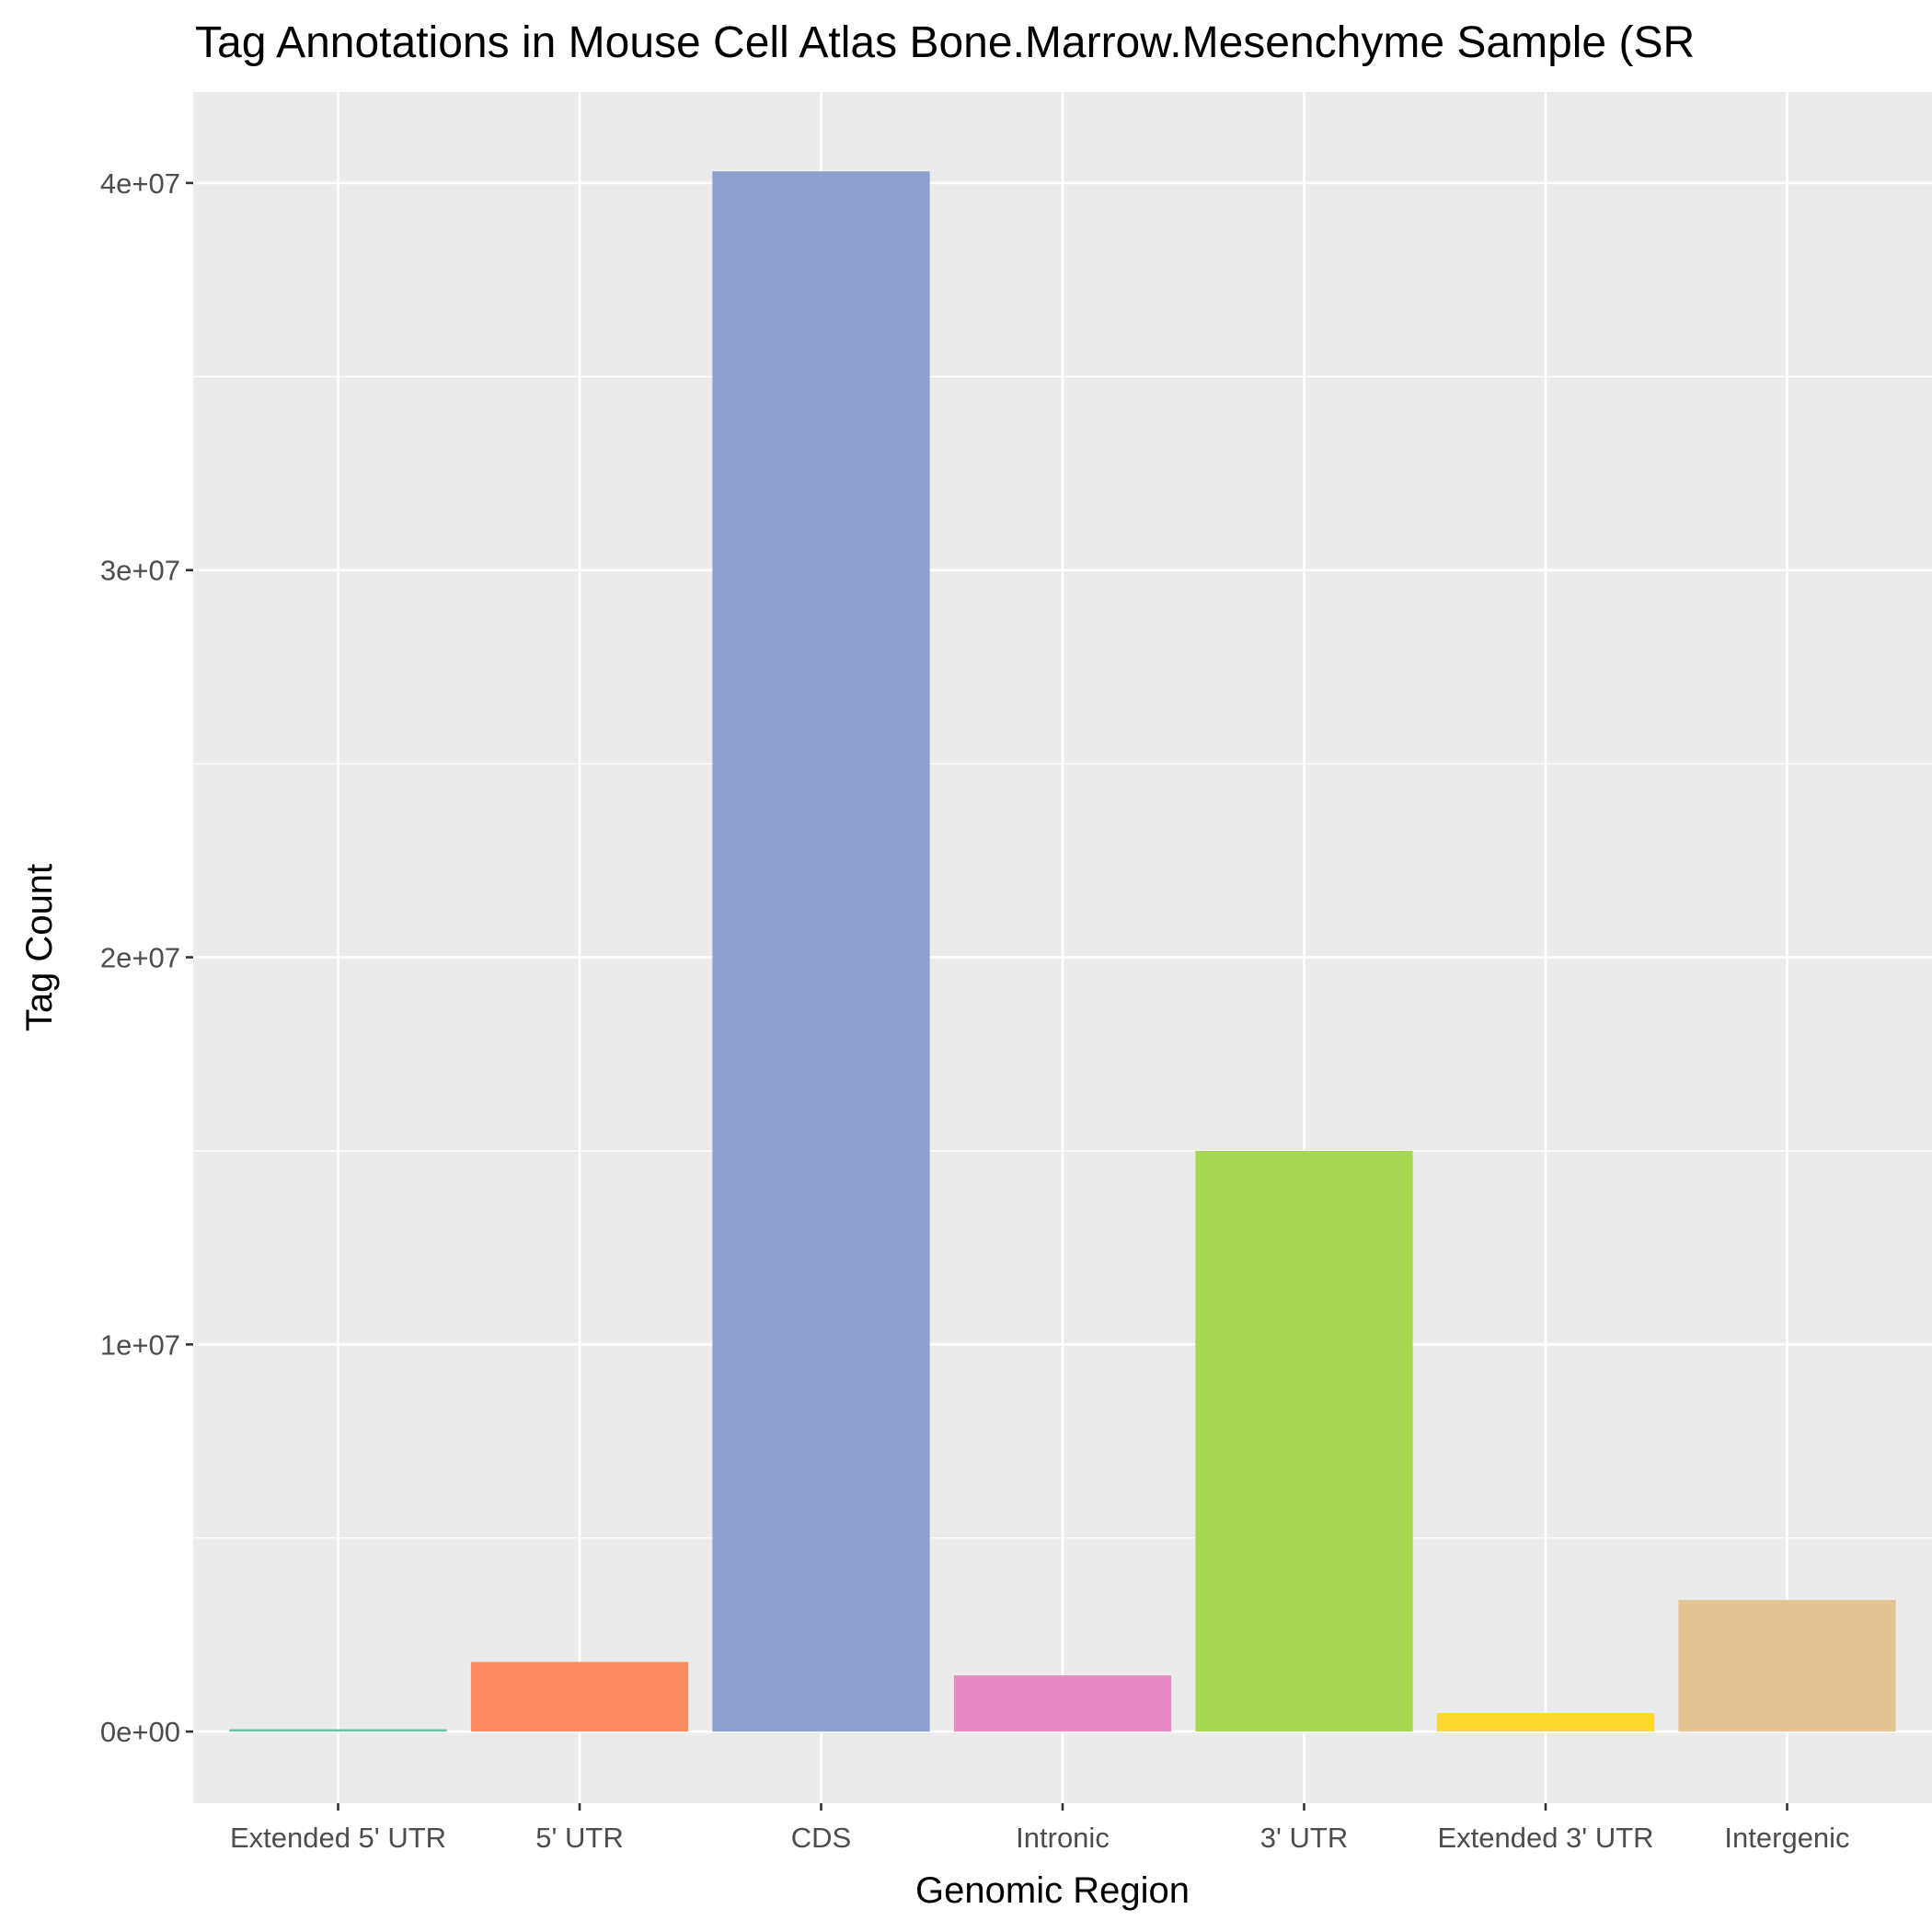  Describe the element at coordinates (140, 1344) in the screenshot. I see `y-tick-label: 1e+07` at that location.